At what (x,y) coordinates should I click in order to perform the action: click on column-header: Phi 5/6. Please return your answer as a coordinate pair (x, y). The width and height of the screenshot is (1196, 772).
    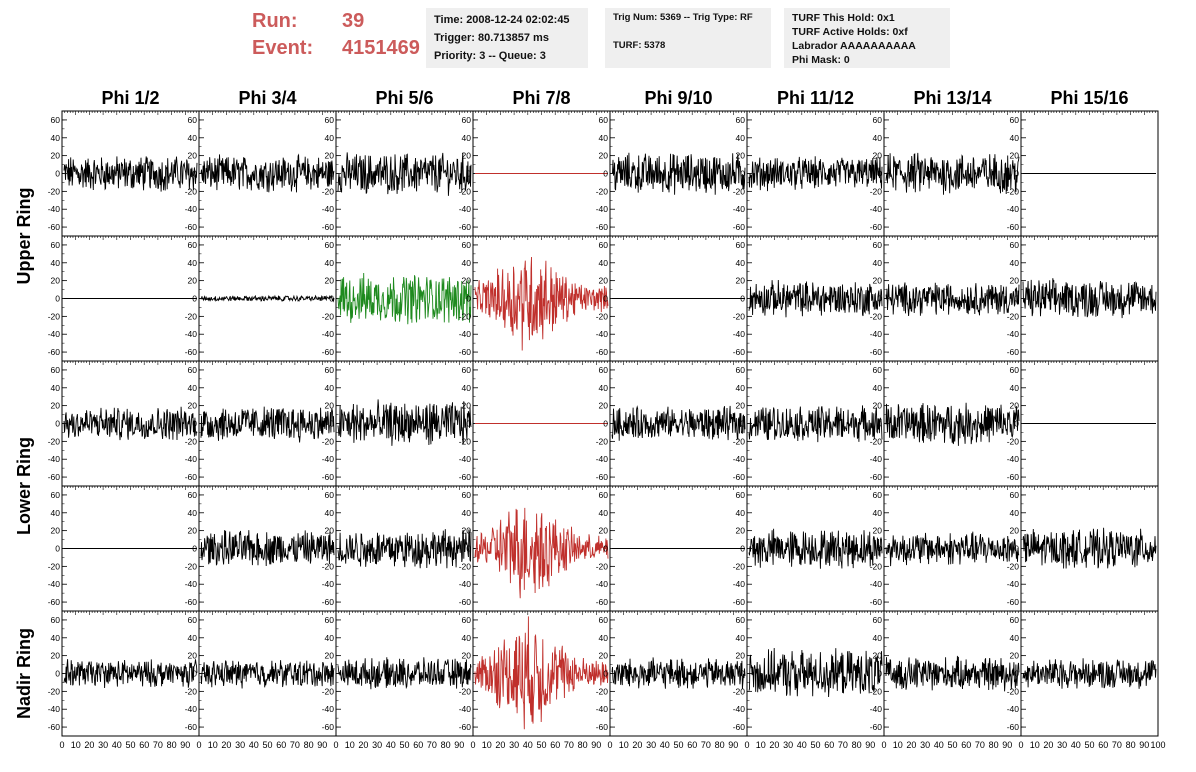
    Looking at the image, I should click on (404, 98).